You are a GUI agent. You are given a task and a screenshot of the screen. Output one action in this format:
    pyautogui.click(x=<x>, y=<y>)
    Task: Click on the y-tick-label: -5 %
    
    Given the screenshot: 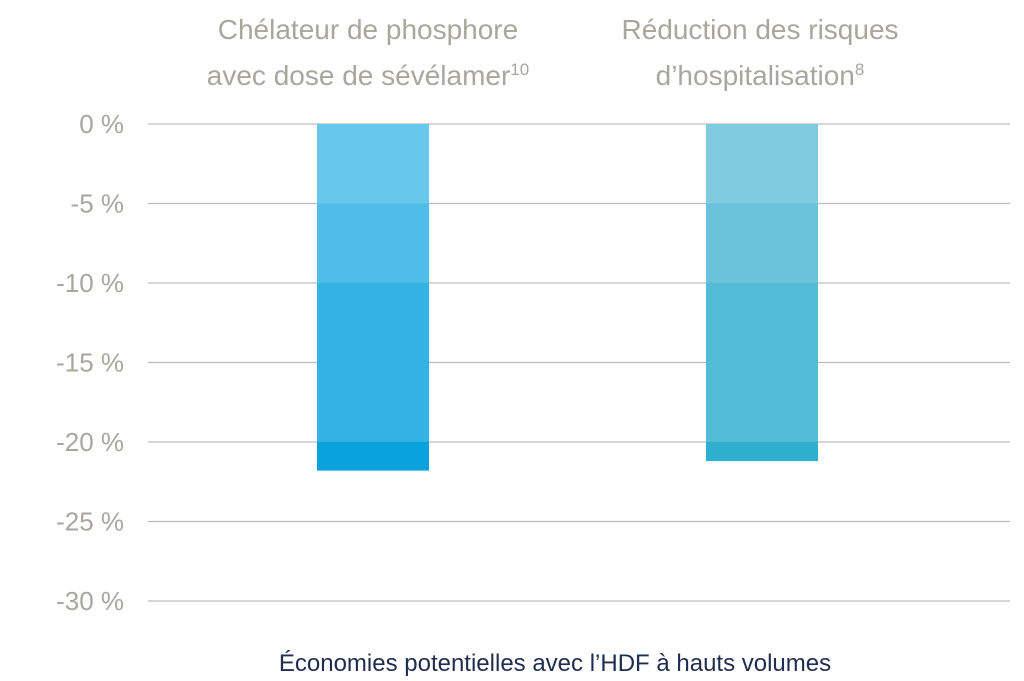 What is the action you would take?
    pyautogui.click(x=97, y=204)
    